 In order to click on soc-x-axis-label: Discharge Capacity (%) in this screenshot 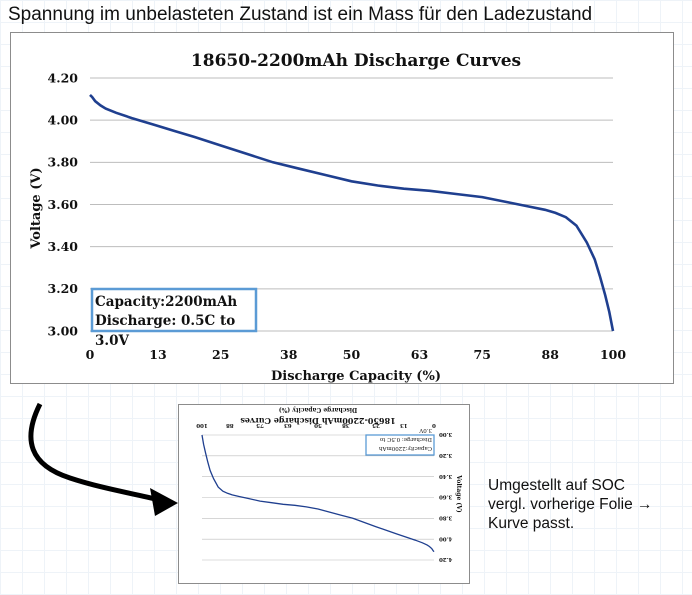, I will do `click(318, 409)`.